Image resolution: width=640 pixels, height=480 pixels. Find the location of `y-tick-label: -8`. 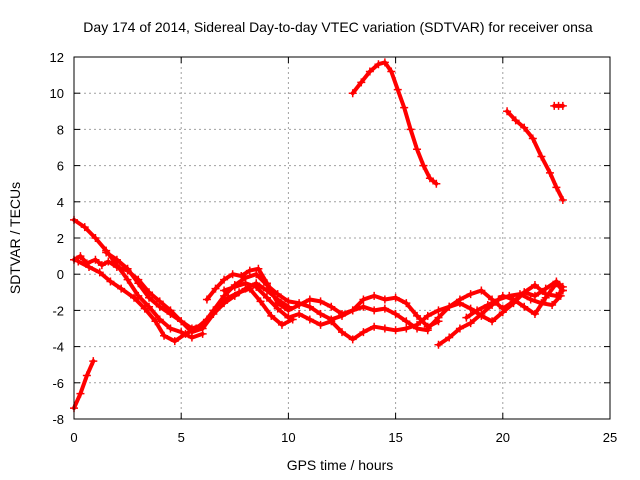

y-tick-label: -8 is located at coordinates (58, 419).